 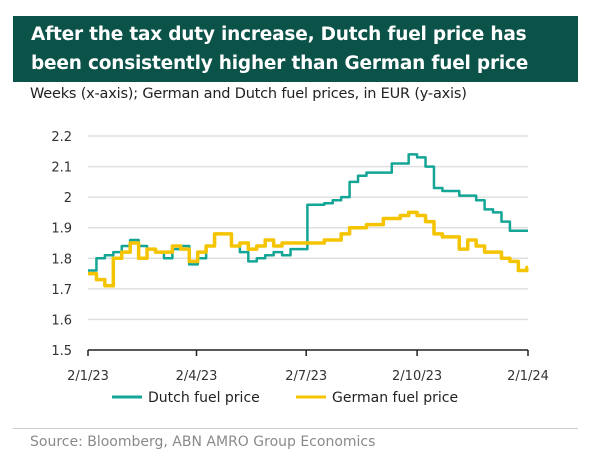 What do you see at coordinates (61, 168) in the screenshot?
I see `y-tick-label: 2.1` at bounding box center [61, 168].